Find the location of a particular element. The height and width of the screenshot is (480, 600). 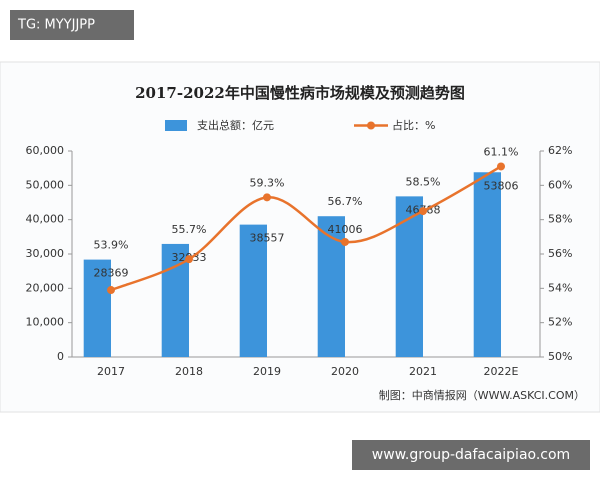

y-tick-label: 60,000 is located at coordinates (45, 150).